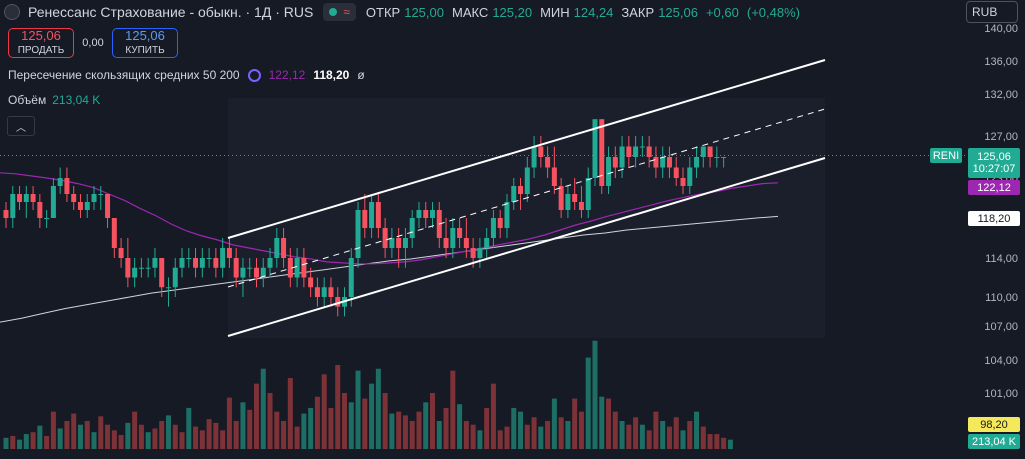 Image resolution: width=1025 pixels, height=459 pixels. I want to click on market-status-pill: ≈, so click(339, 12).